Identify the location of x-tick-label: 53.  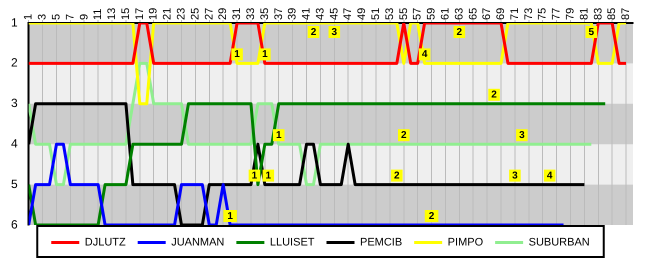
(390, 14).